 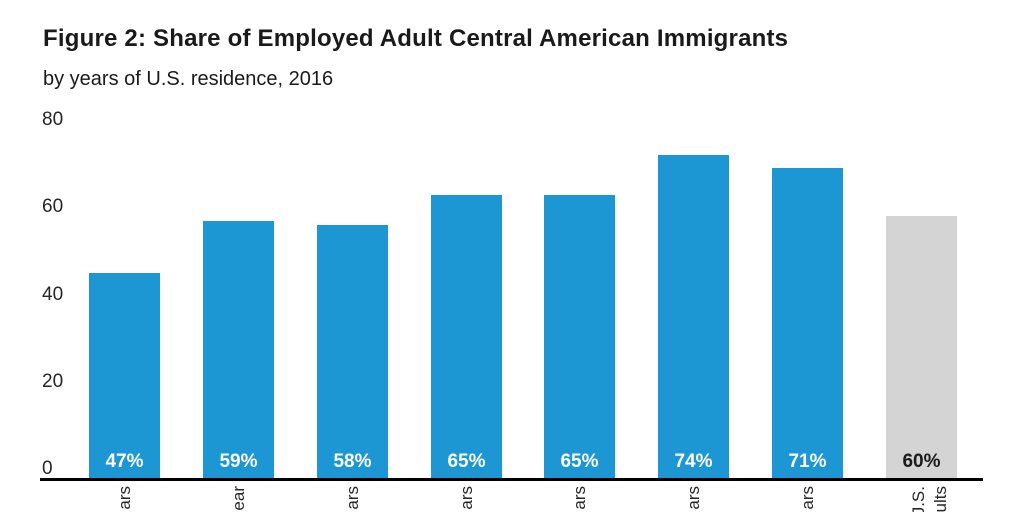 I want to click on x-tick-label-fragment: ults, so click(x=940, y=499).